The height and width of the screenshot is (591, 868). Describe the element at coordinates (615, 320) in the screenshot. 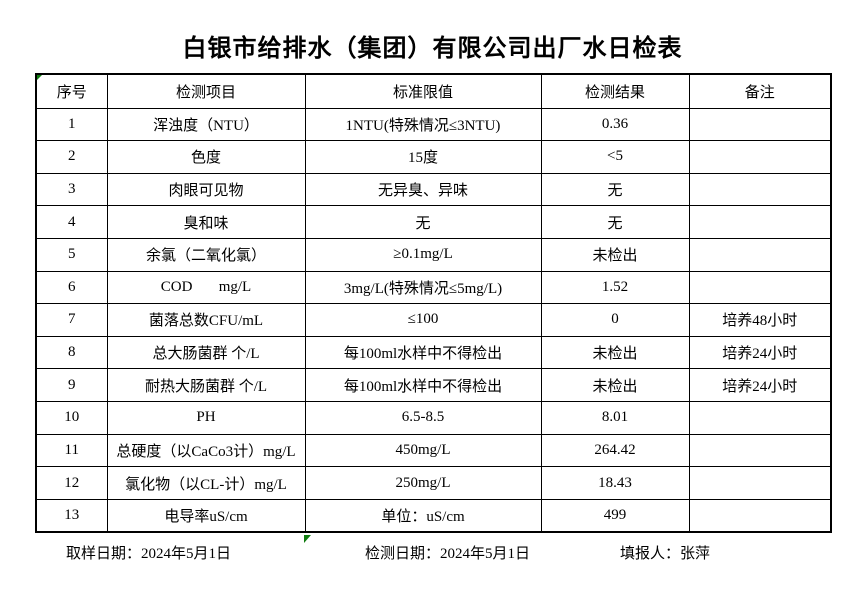

I see `result-cell: 0` at that location.